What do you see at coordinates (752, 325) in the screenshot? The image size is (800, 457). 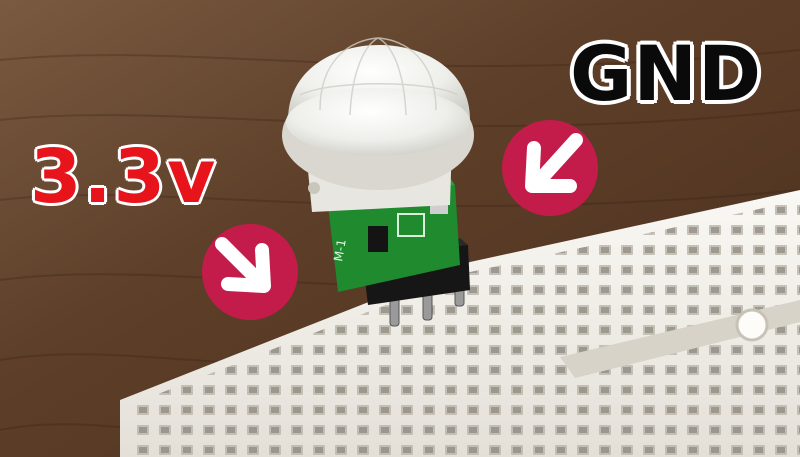 I see `mounting-hole` at bounding box center [752, 325].